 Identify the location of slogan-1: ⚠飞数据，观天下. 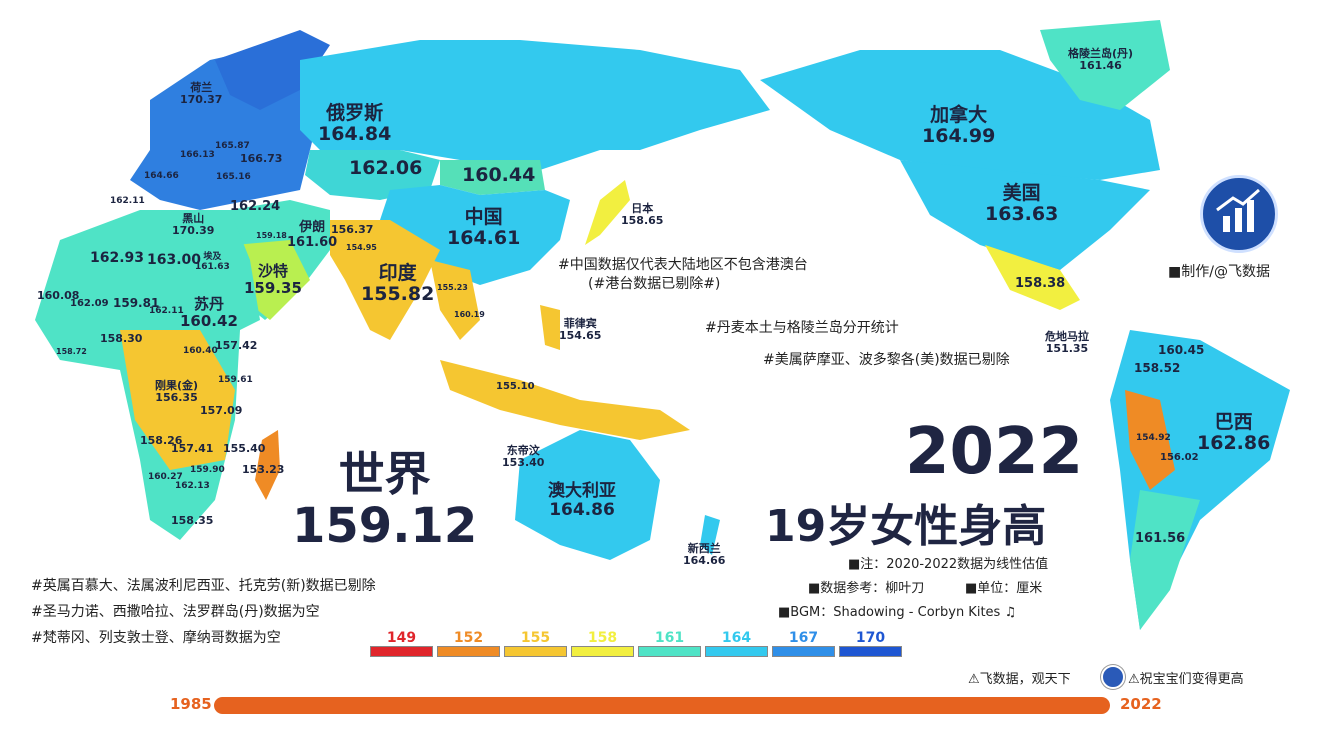
(1019, 679).